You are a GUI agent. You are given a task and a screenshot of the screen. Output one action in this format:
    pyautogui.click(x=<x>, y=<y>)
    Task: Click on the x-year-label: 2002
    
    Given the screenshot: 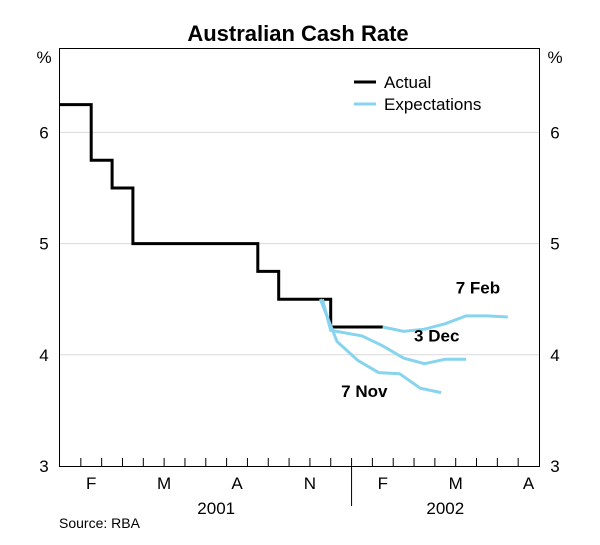 What is the action you would take?
    pyautogui.click(x=445, y=508)
    